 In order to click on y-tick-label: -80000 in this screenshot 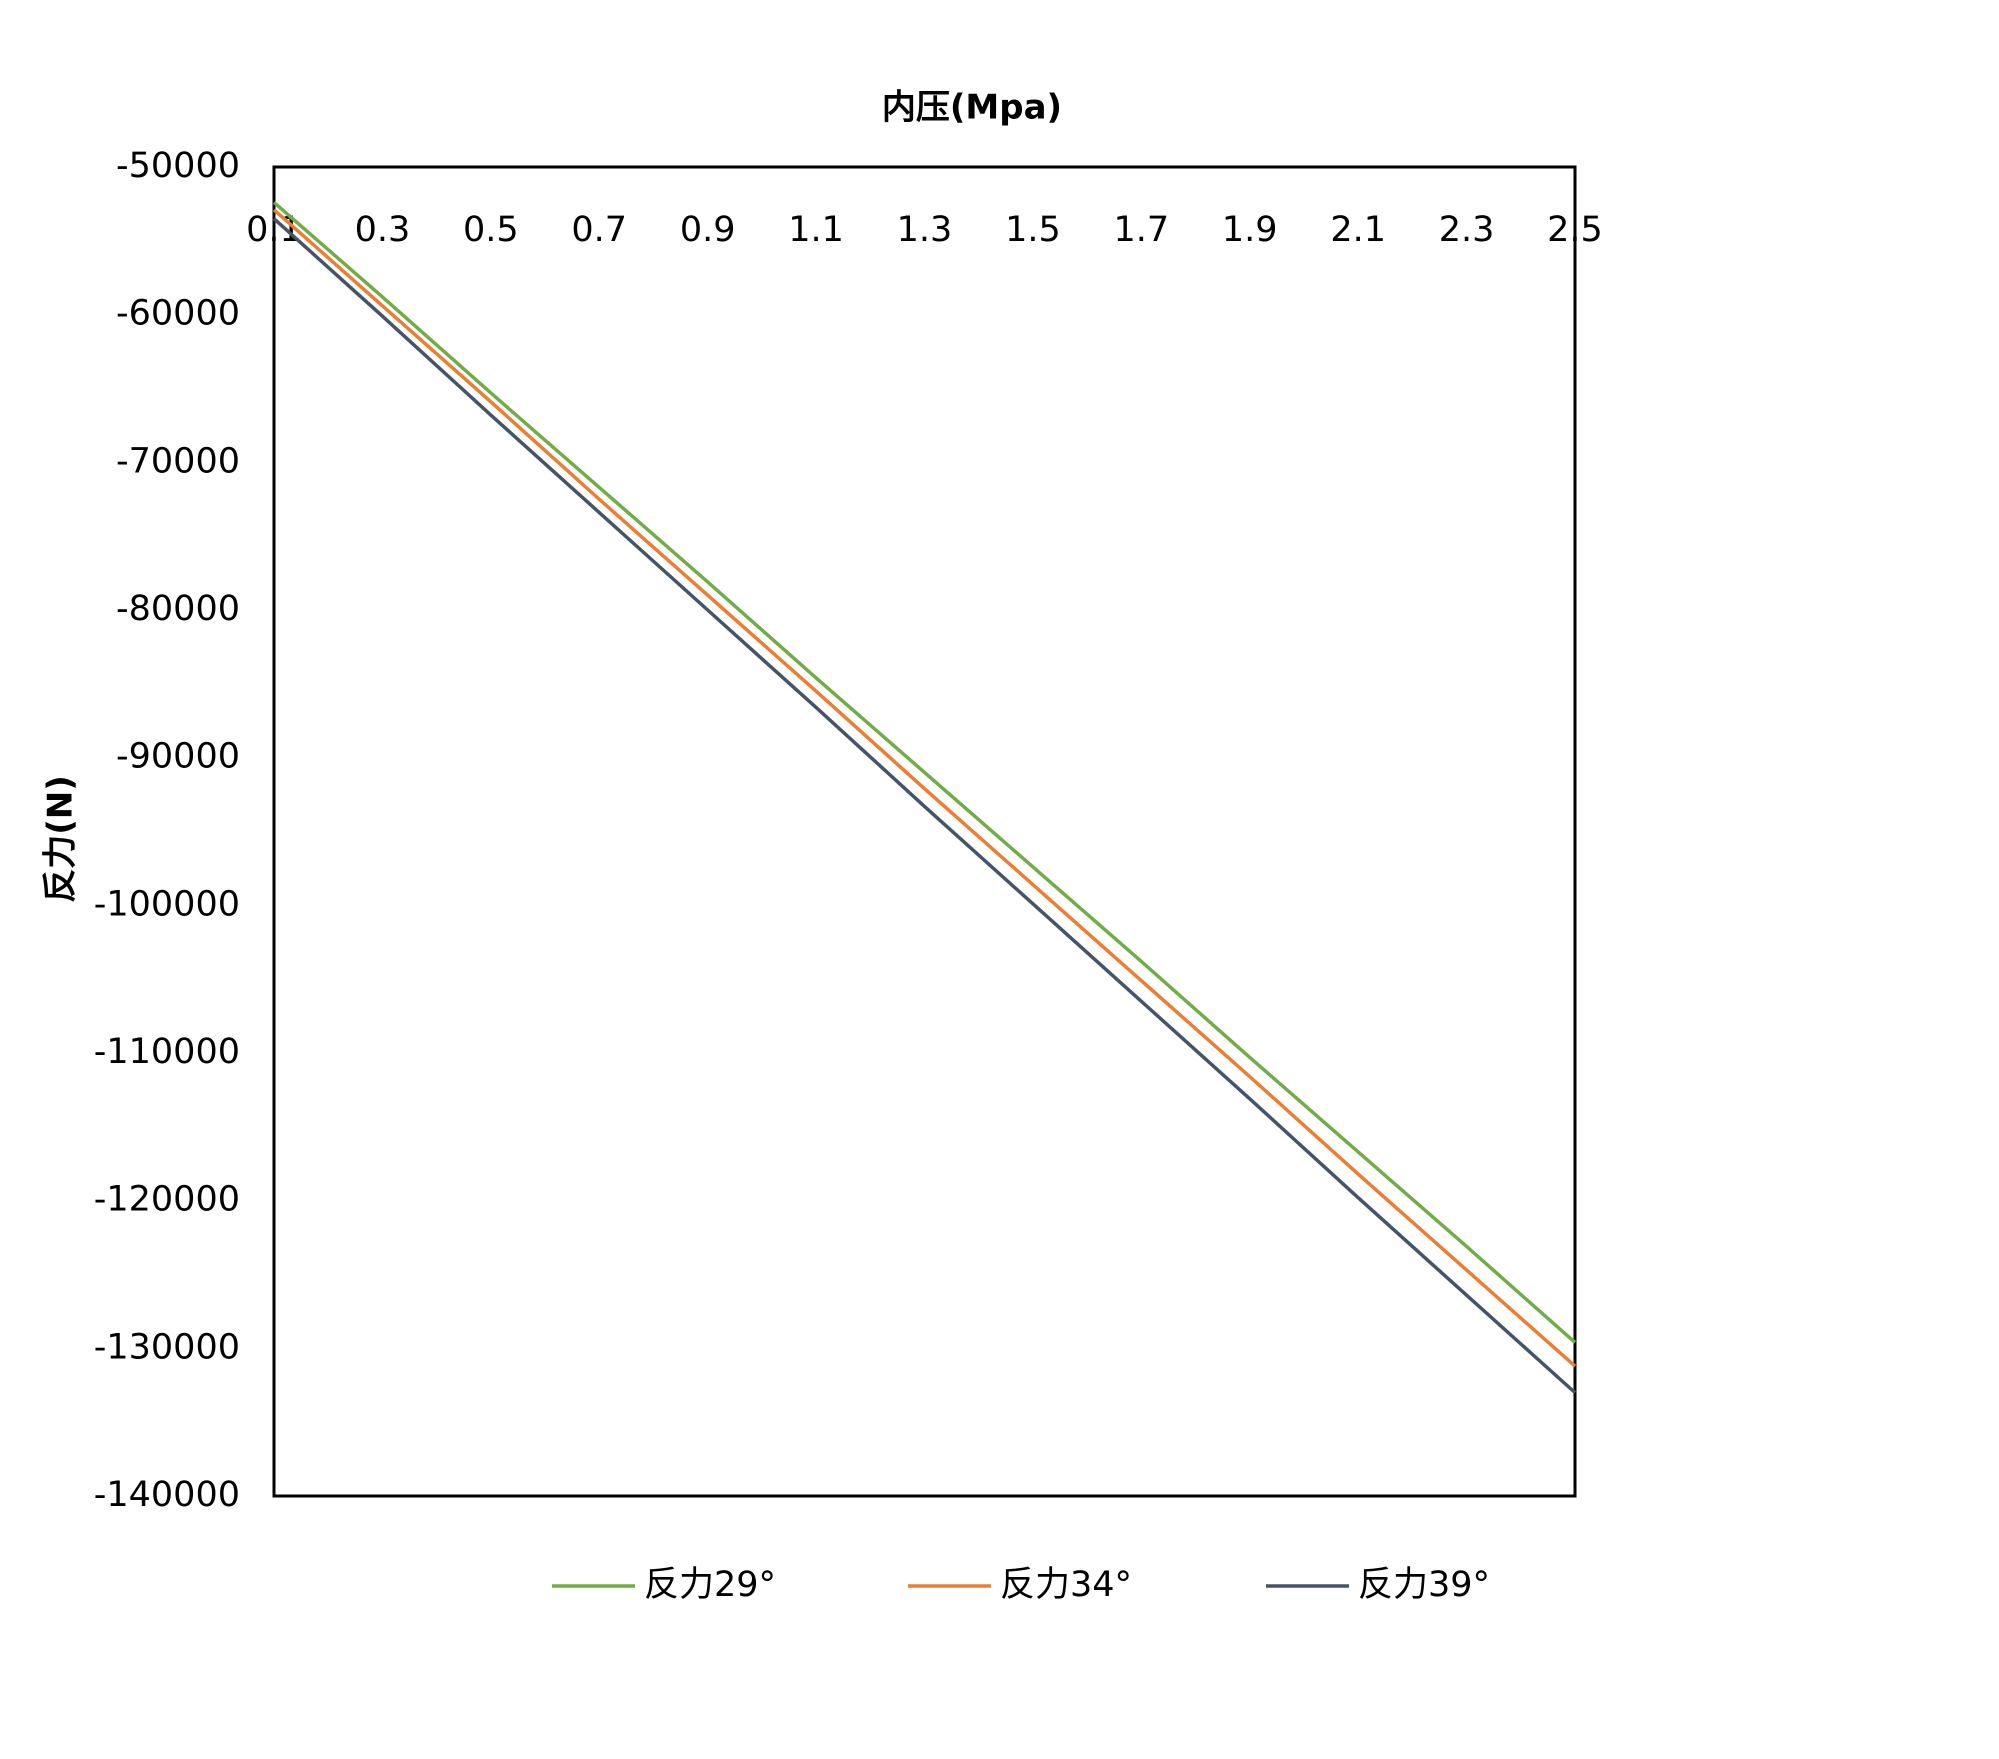, I will do `click(178, 609)`.